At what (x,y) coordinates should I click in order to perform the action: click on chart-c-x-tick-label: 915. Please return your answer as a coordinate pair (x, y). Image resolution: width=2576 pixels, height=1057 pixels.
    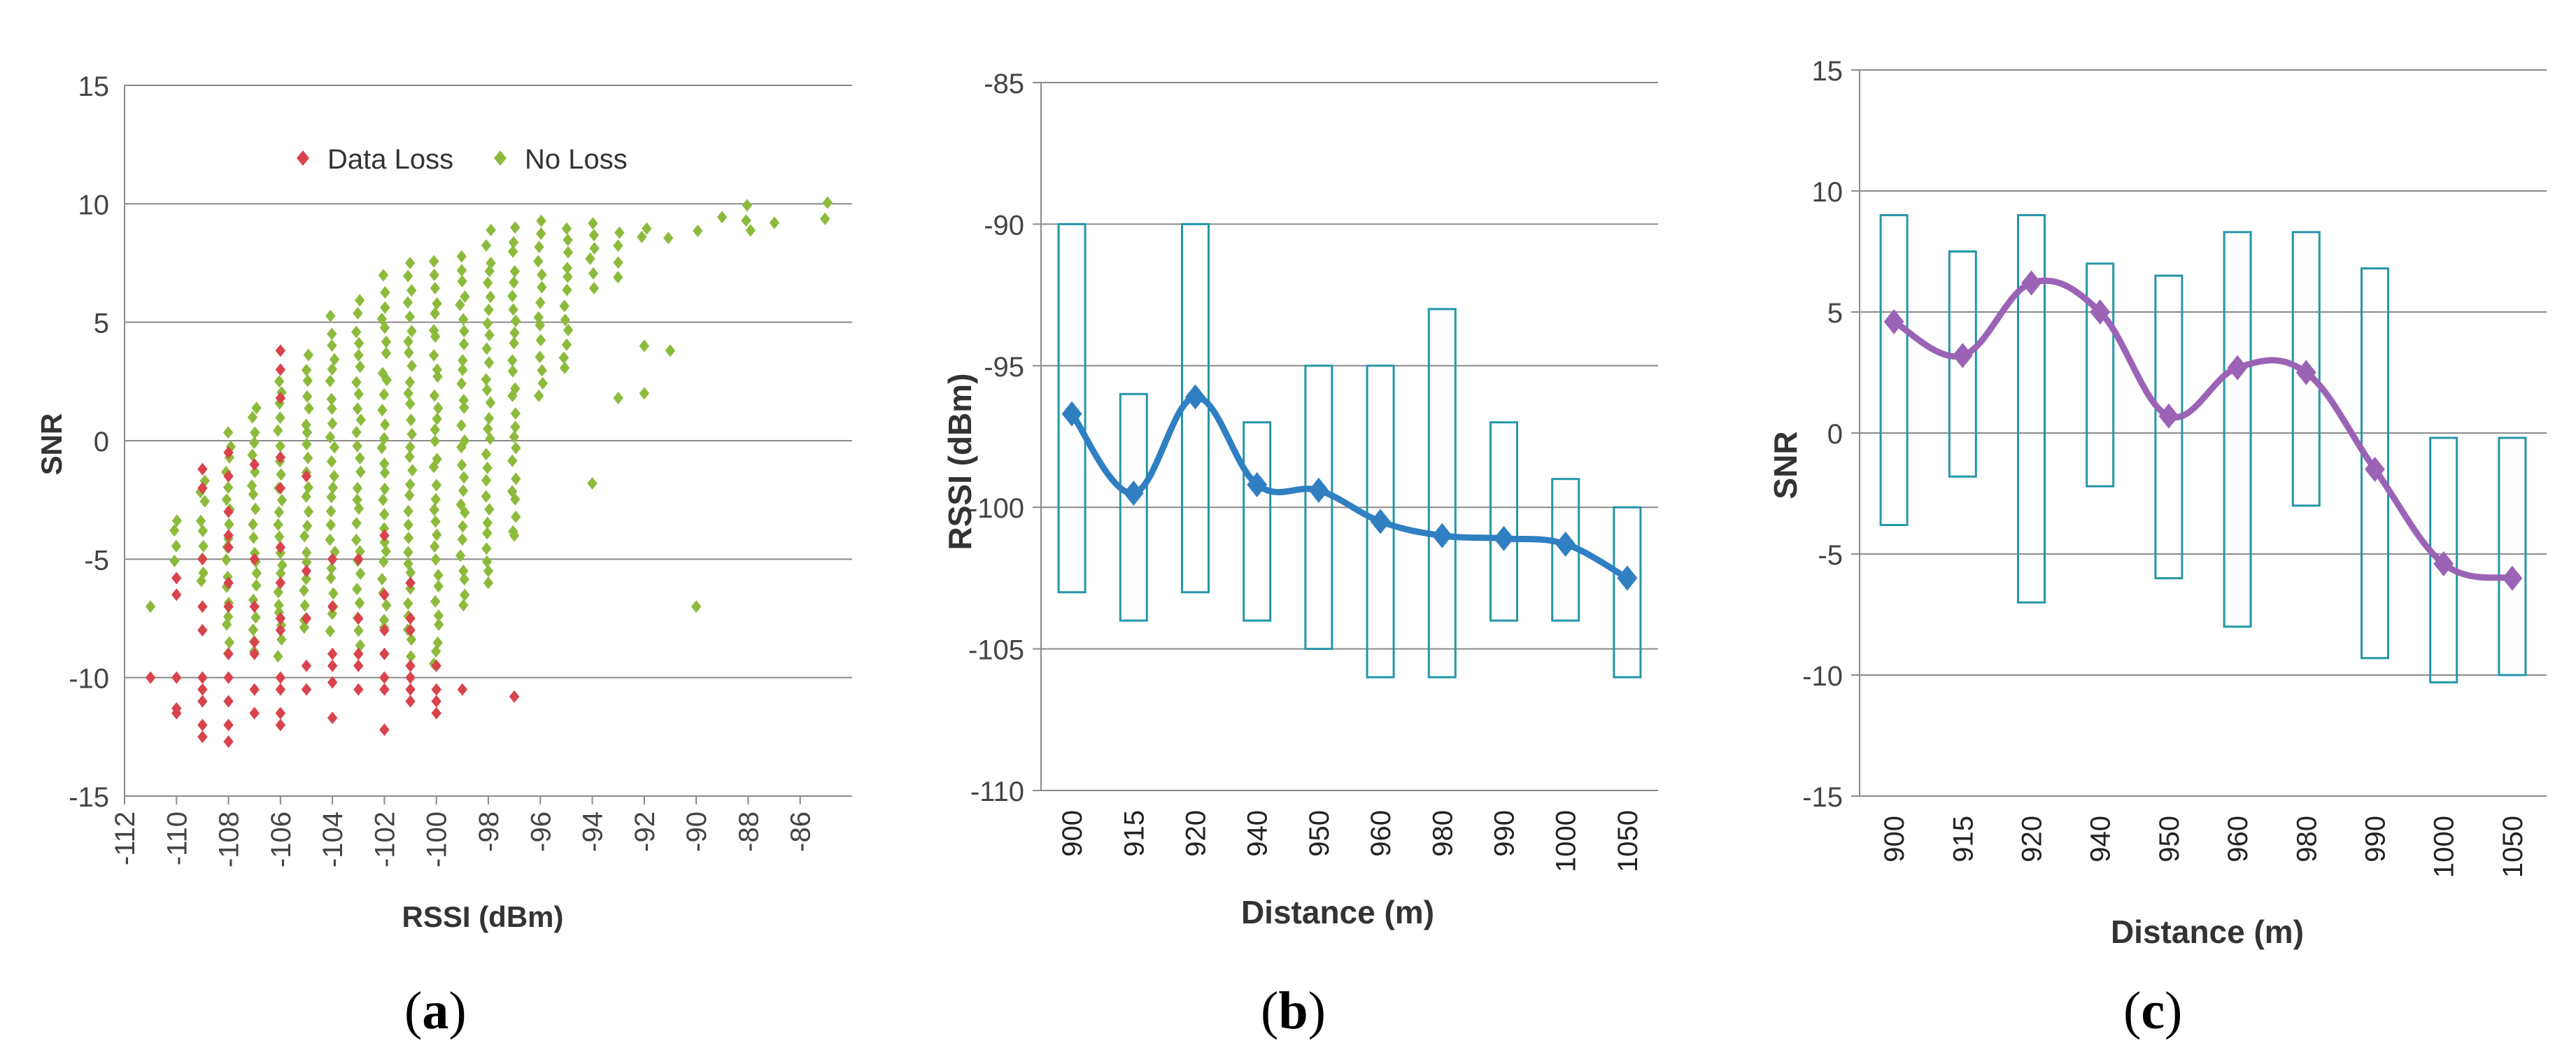
    Looking at the image, I should click on (1963, 839).